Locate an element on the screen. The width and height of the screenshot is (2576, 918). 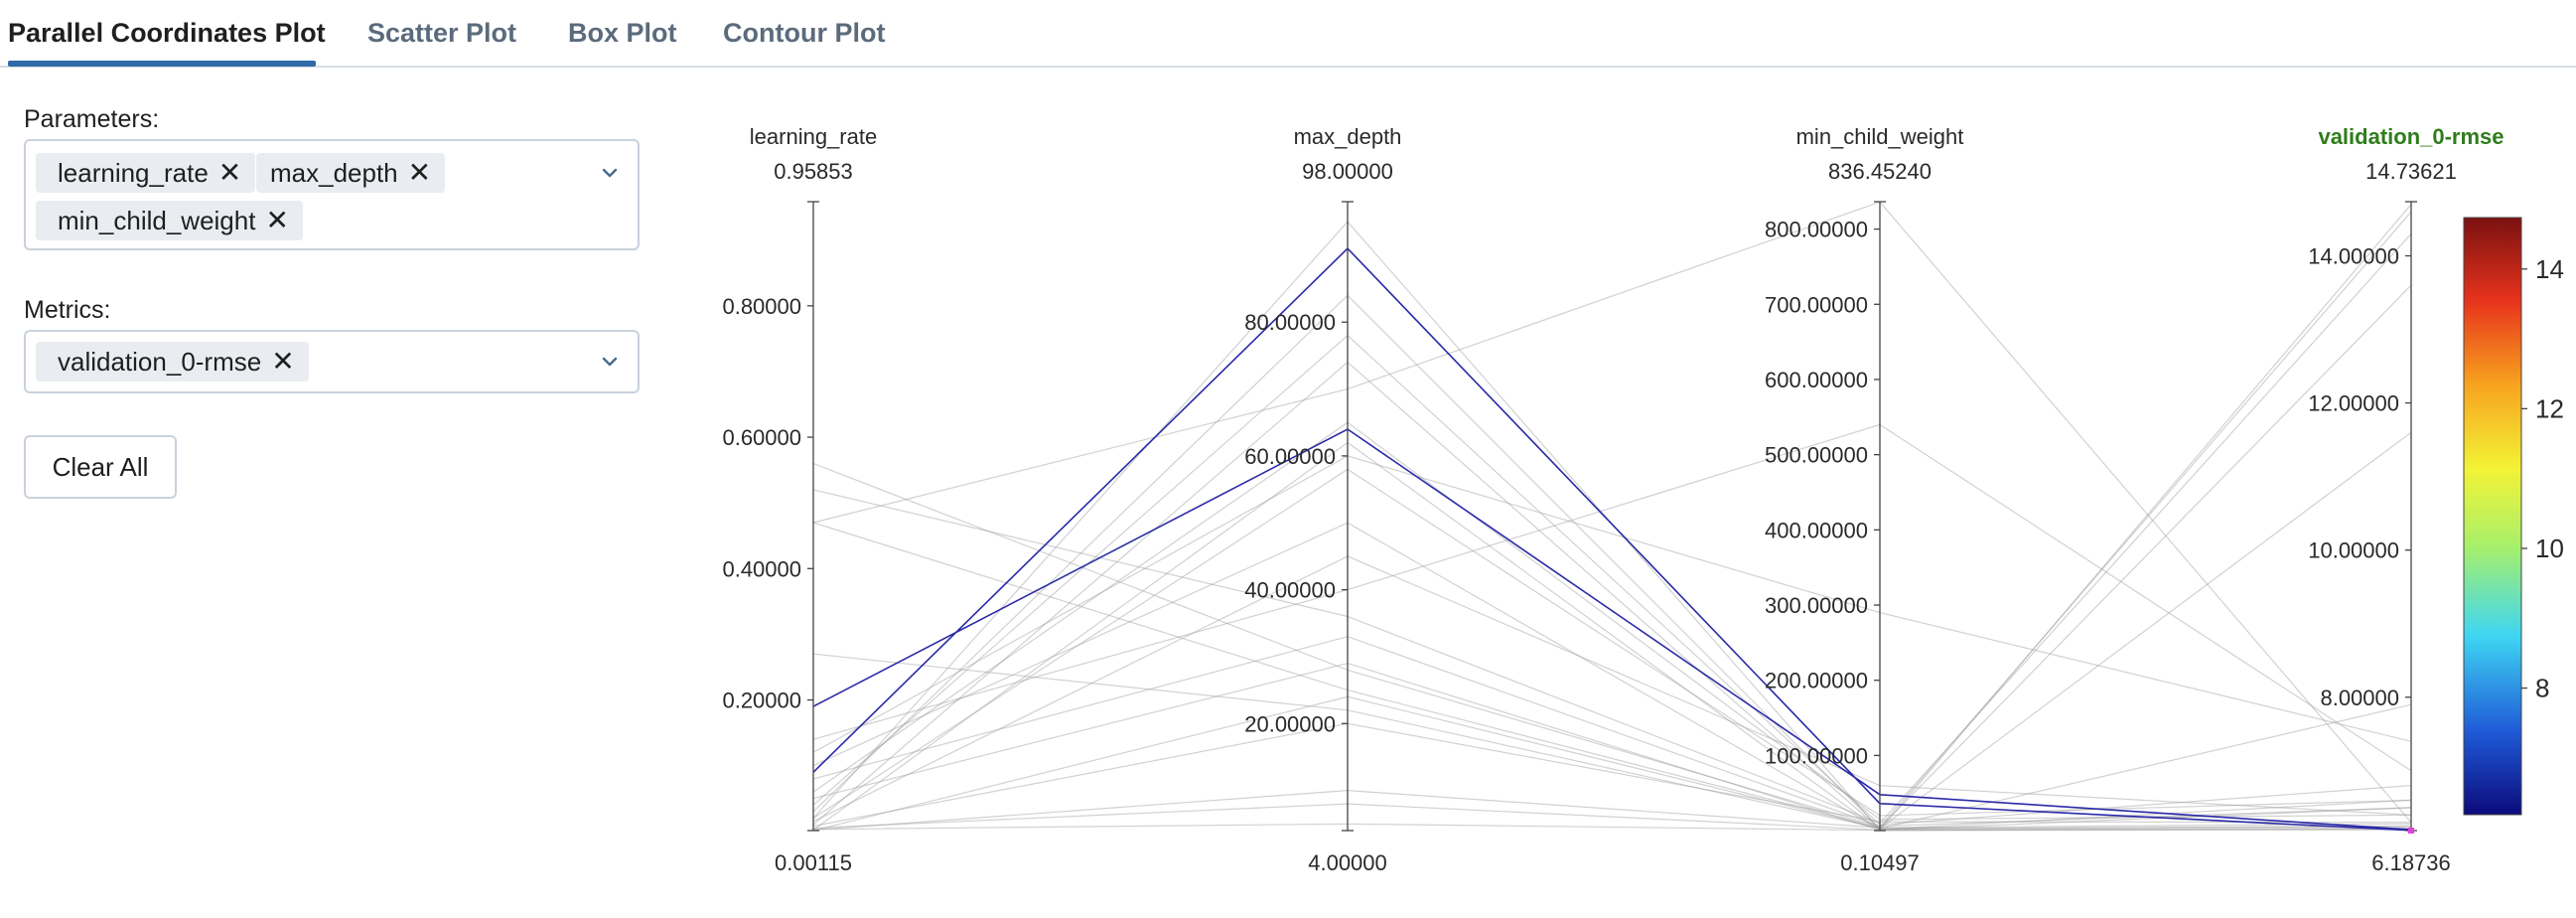
tab-box-plot: Box Plot is located at coordinates (623, 33).